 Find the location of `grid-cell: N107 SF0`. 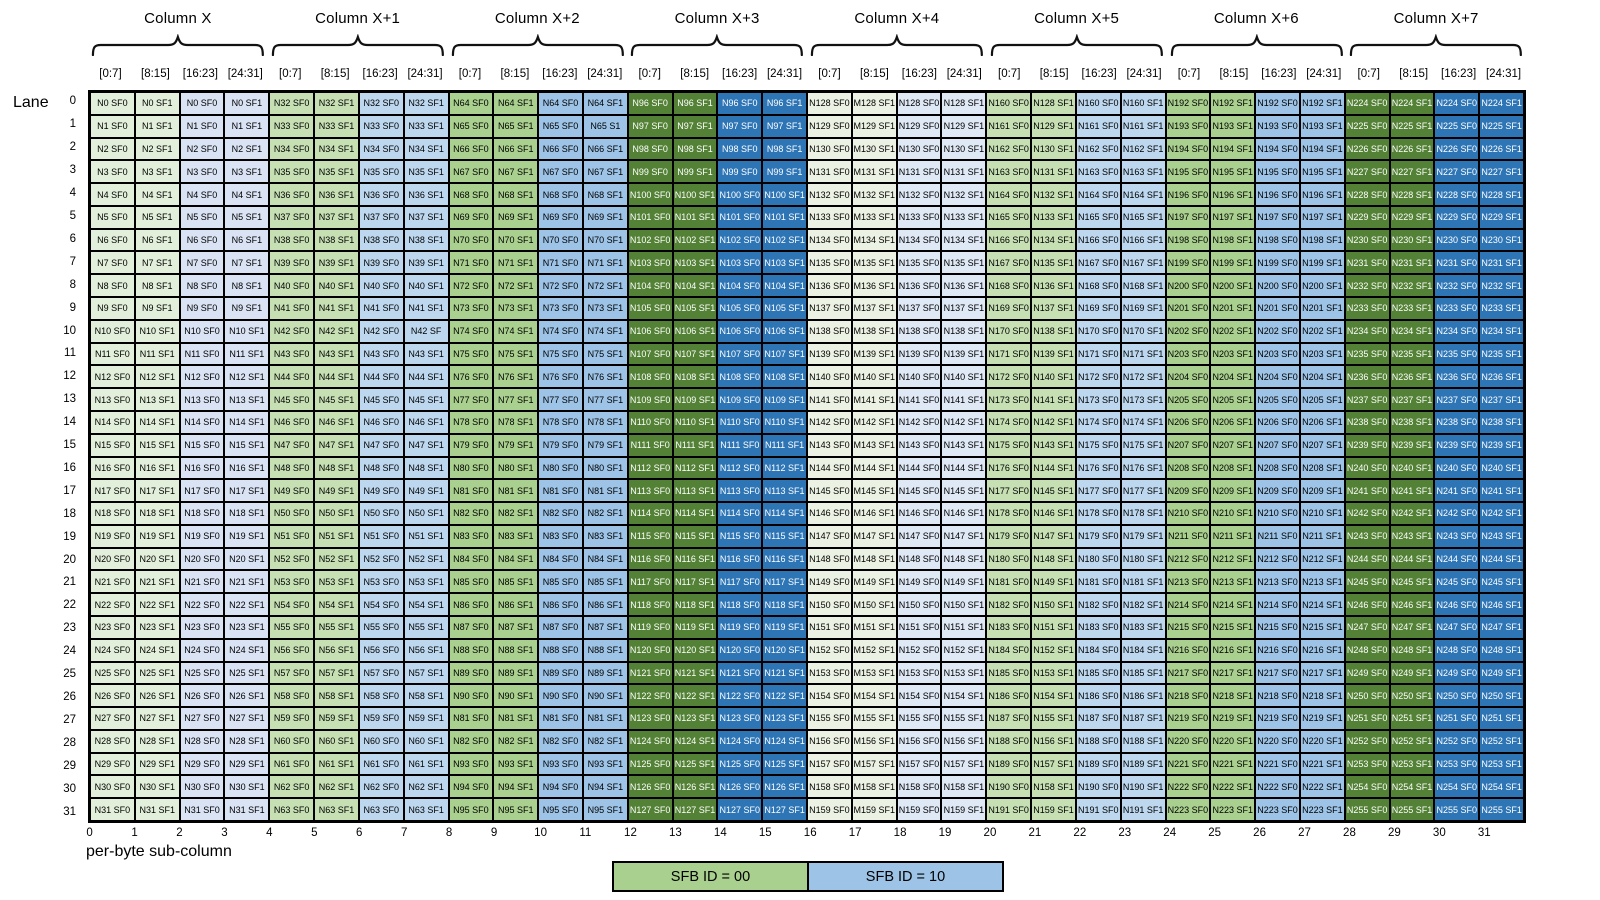

grid-cell: N107 SF0 is located at coordinates (650, 354).